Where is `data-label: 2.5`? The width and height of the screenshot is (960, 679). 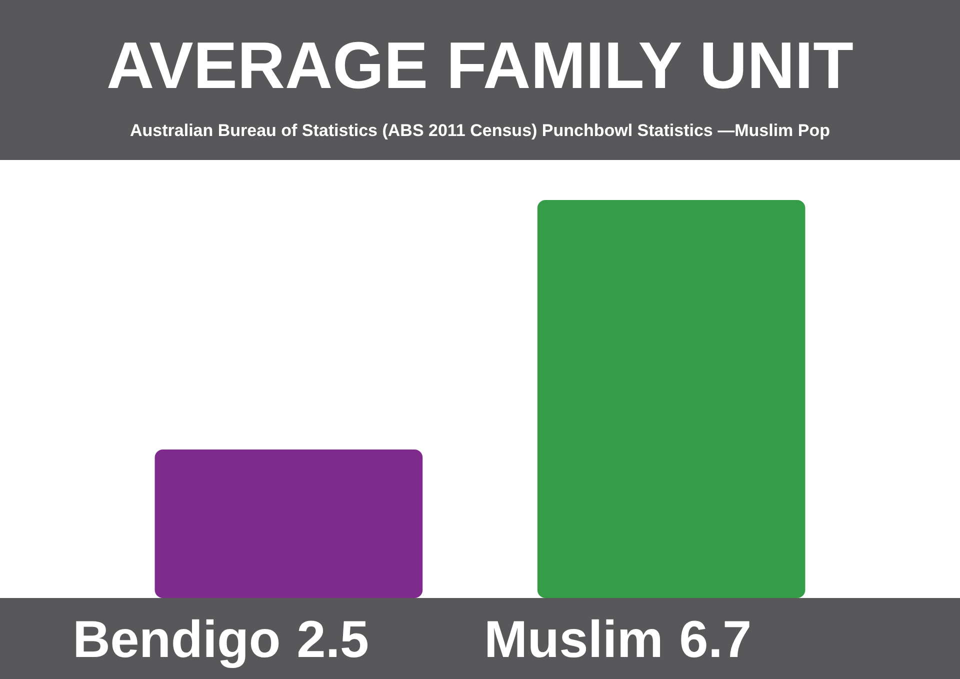 data-label: 2.5 is located at coordinates (332, 640).